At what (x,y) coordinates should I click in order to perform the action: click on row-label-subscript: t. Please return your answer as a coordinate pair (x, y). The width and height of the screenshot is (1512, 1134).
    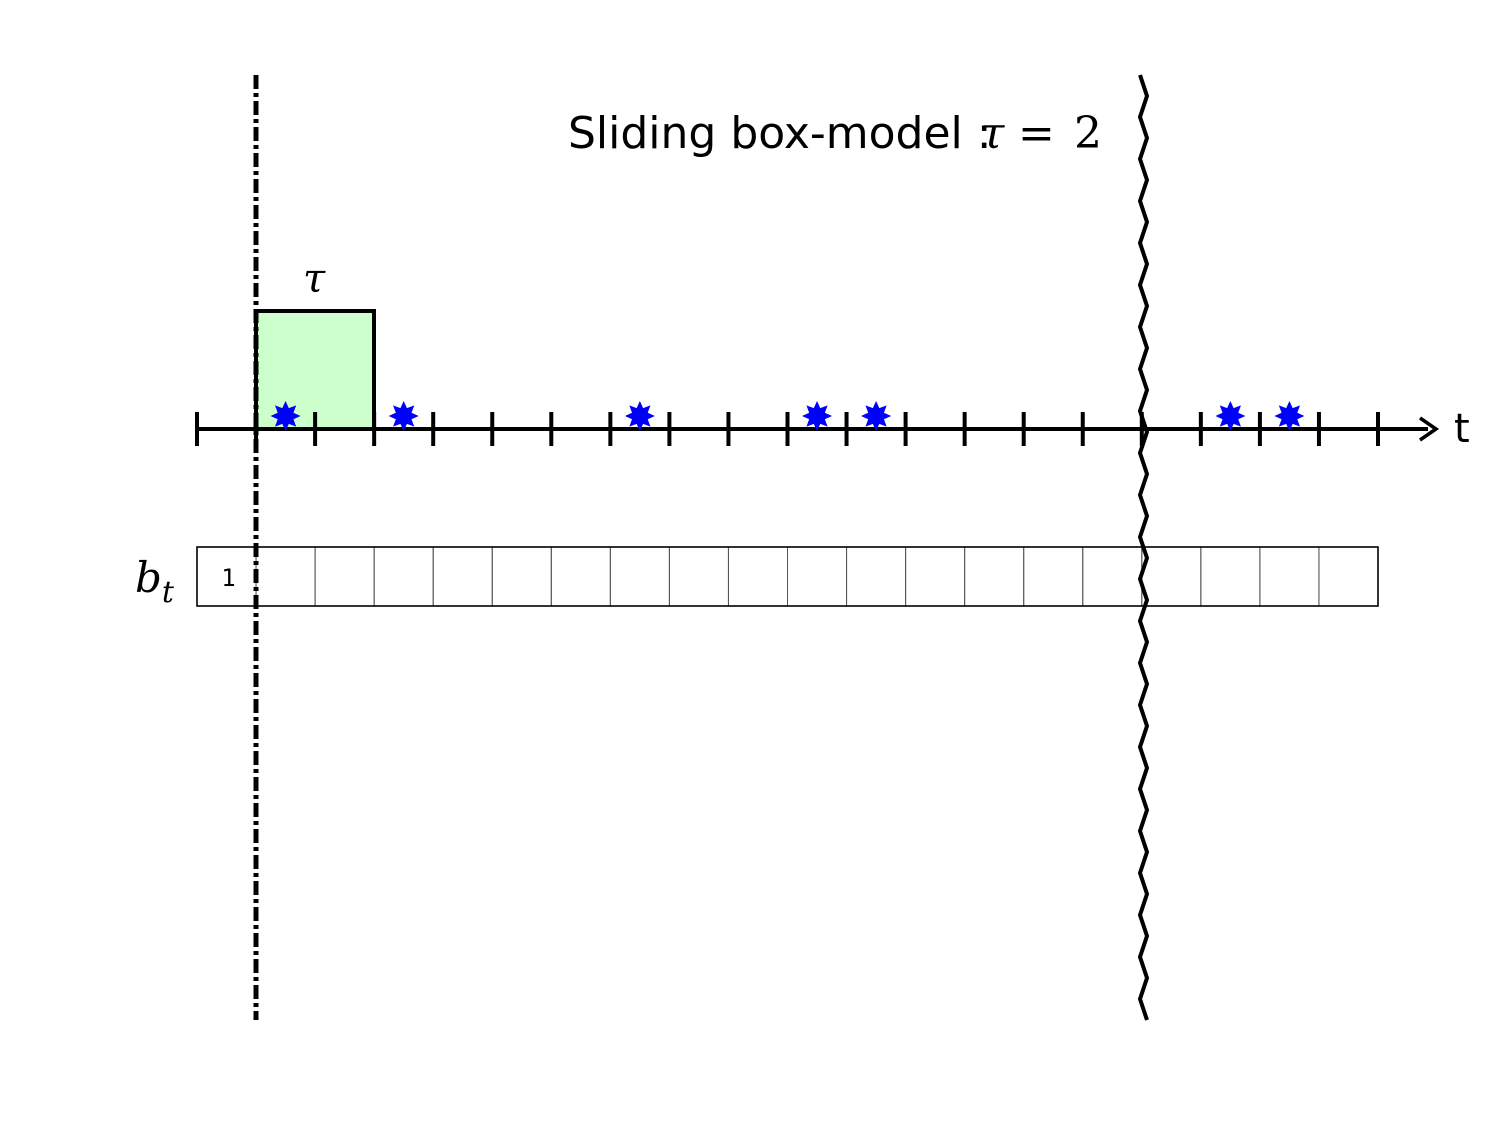
    Looking at the image, I should click on (168, 592).